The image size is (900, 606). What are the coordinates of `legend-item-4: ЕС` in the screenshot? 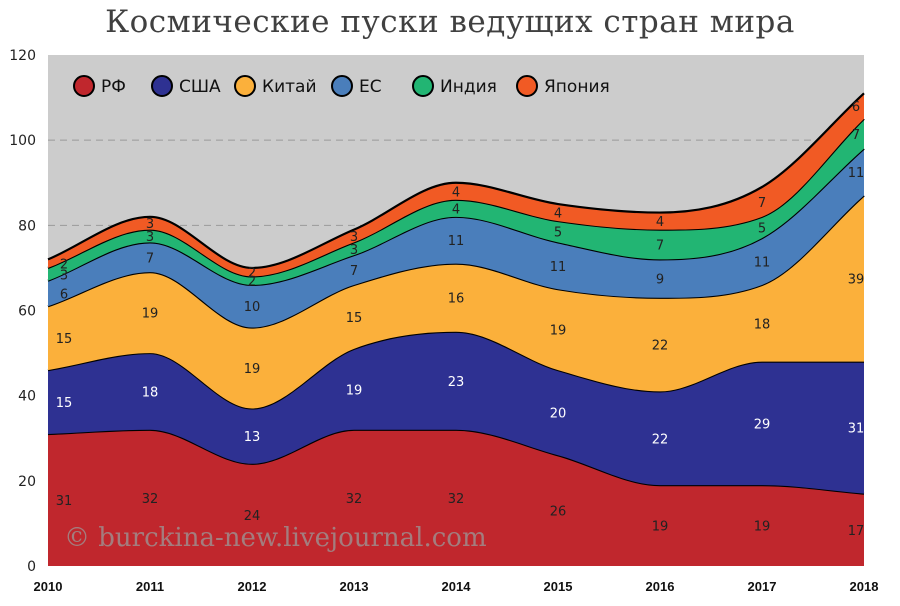 It's located at (356, 86).